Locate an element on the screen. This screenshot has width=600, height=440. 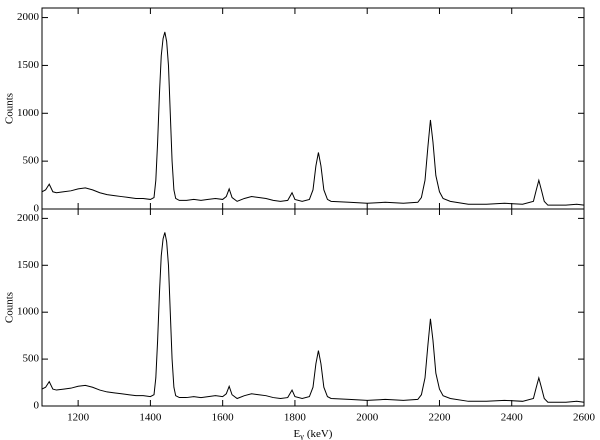
x-tick-label: 1800 is located at coordinates (295, 418).